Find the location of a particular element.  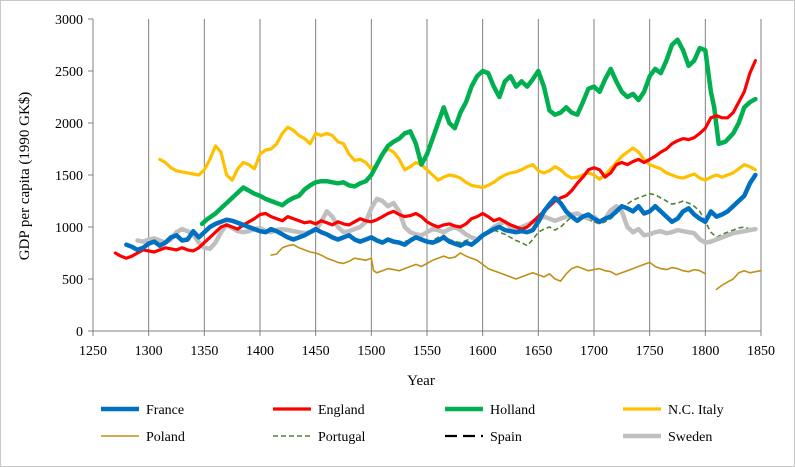

x-tick-label-1750: 1750 is located at coordinates (650, 351).